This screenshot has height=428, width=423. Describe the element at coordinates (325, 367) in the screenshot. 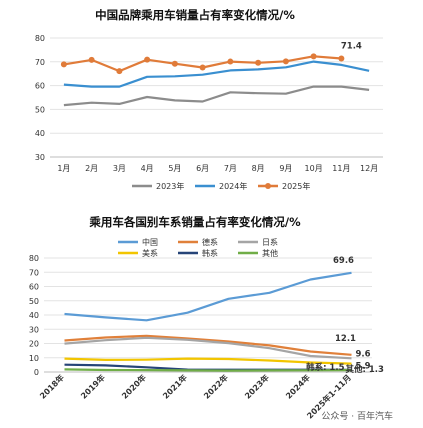

I see `data-label: 韩系: 1.5` at that location.